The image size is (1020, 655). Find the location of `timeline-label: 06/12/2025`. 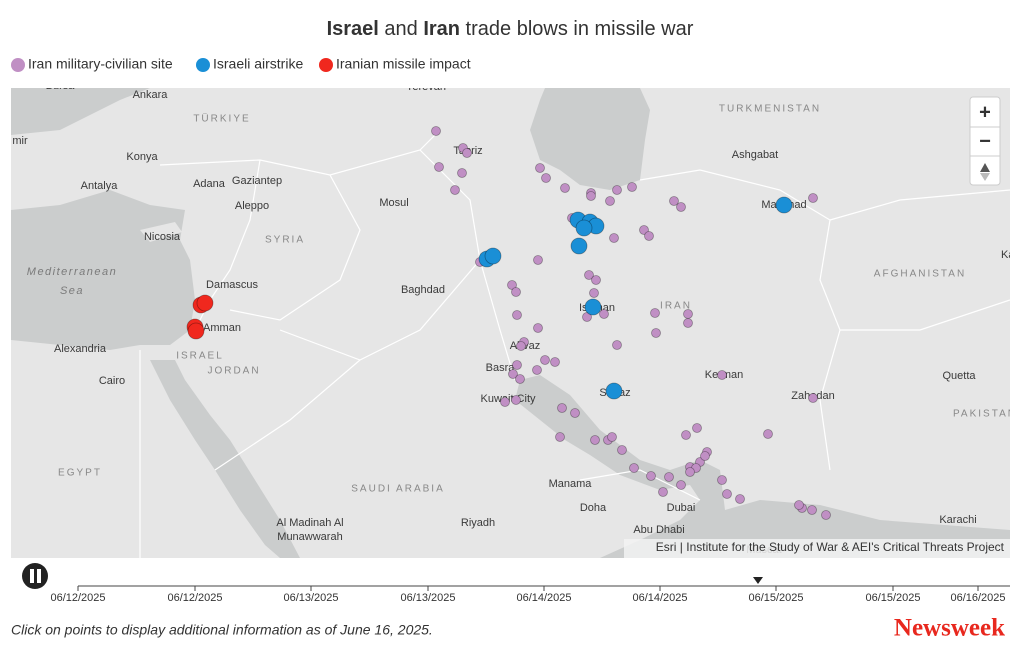

timeline-label: 06/12/2025 is located at coordinates (77, 598).